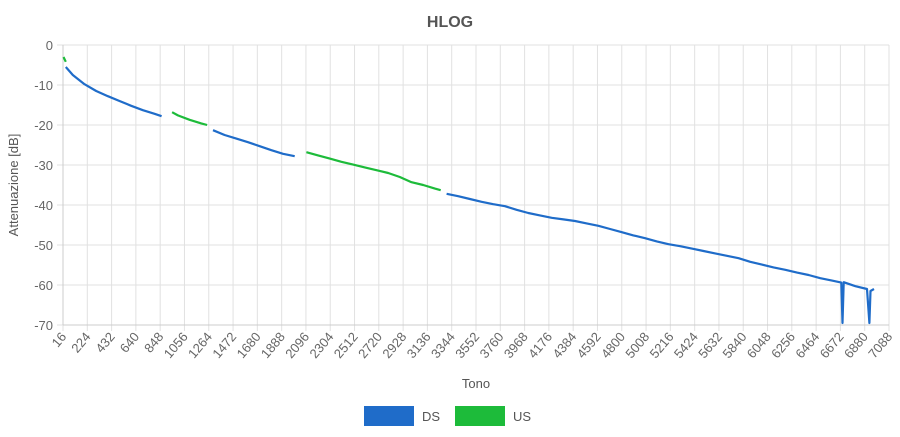 This screenshot has width=900, height=437. What do you see at coordinates (880, 345) in the screenshot?
I see `x-tick-label: 7088` at bounding box center [880, 345].